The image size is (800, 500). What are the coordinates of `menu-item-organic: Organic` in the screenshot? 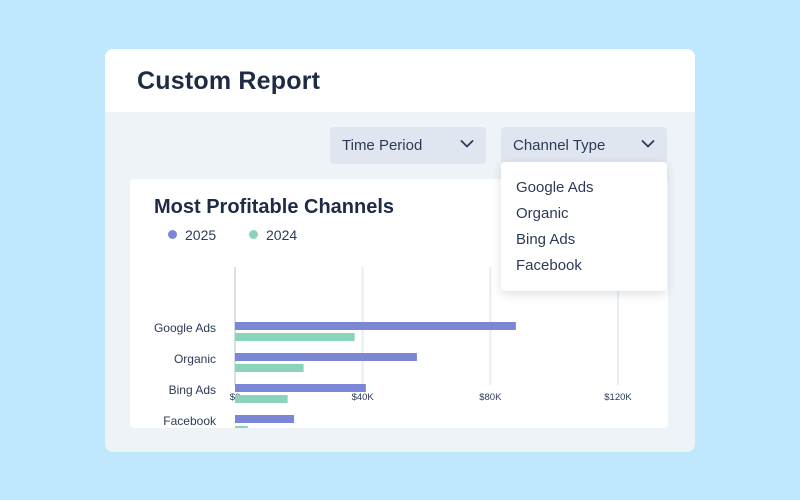 It's located at (542, 213).